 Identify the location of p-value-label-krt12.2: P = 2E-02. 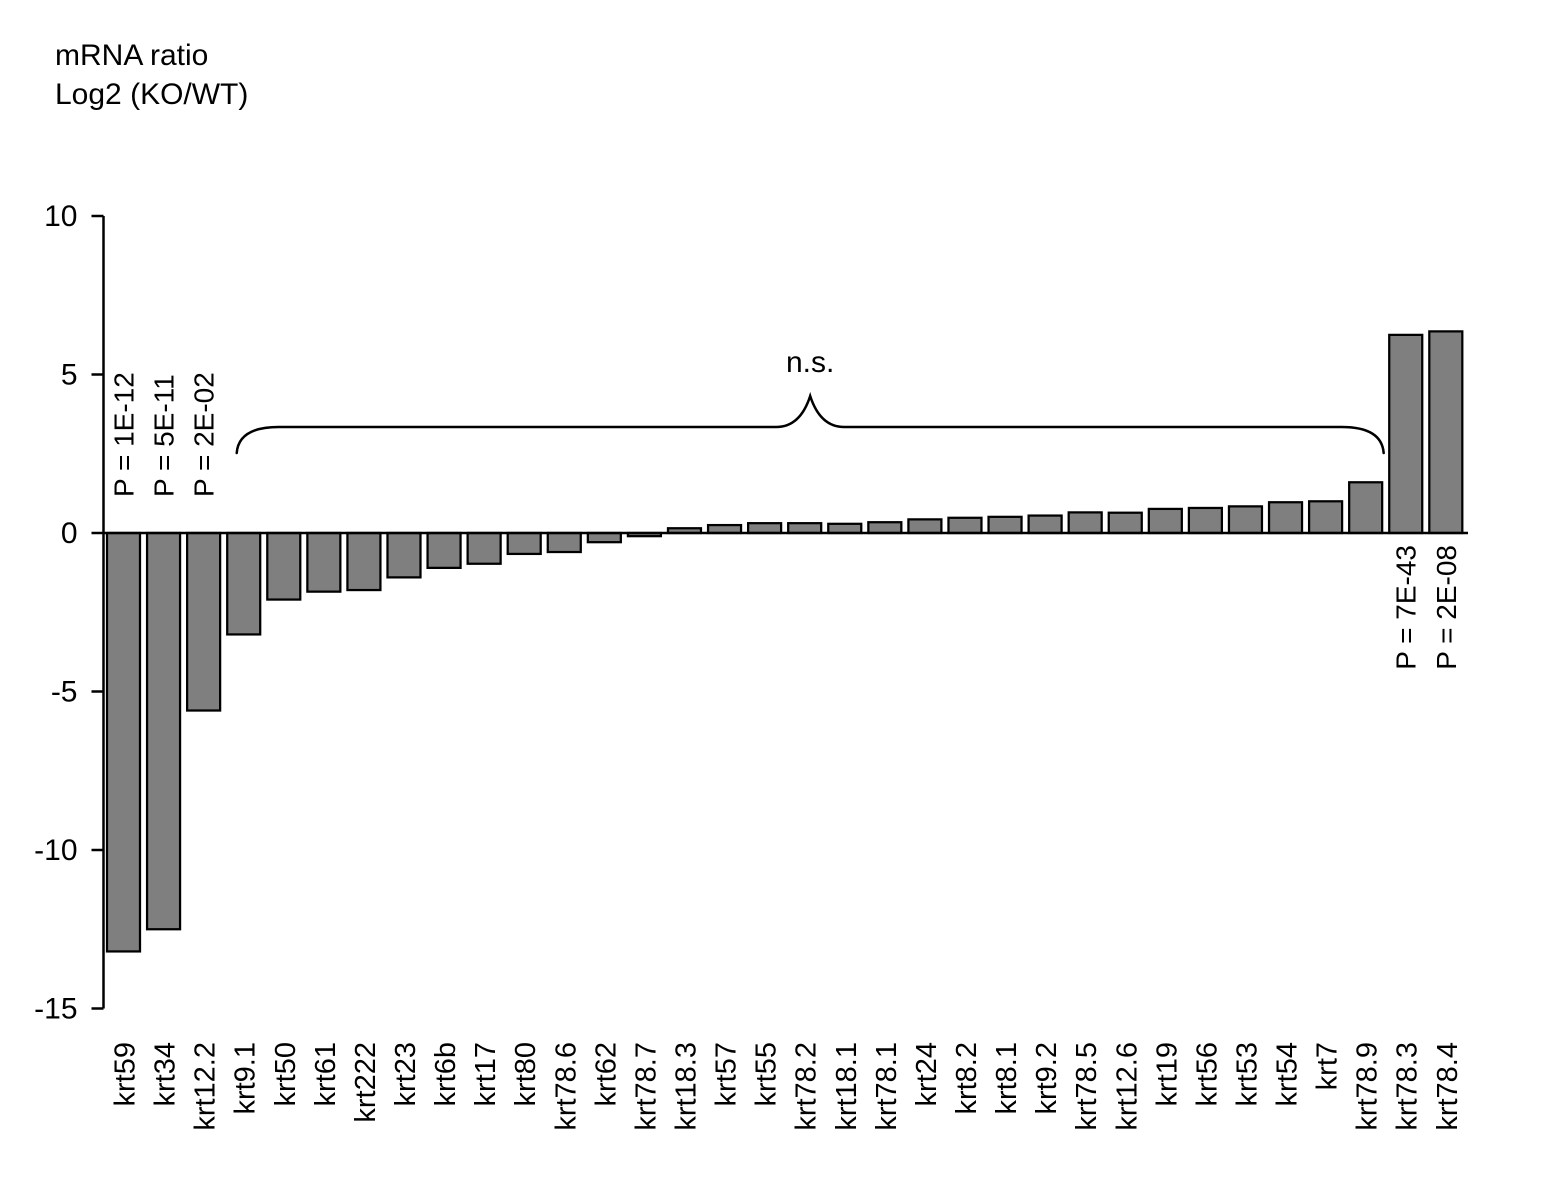
(204, 434).